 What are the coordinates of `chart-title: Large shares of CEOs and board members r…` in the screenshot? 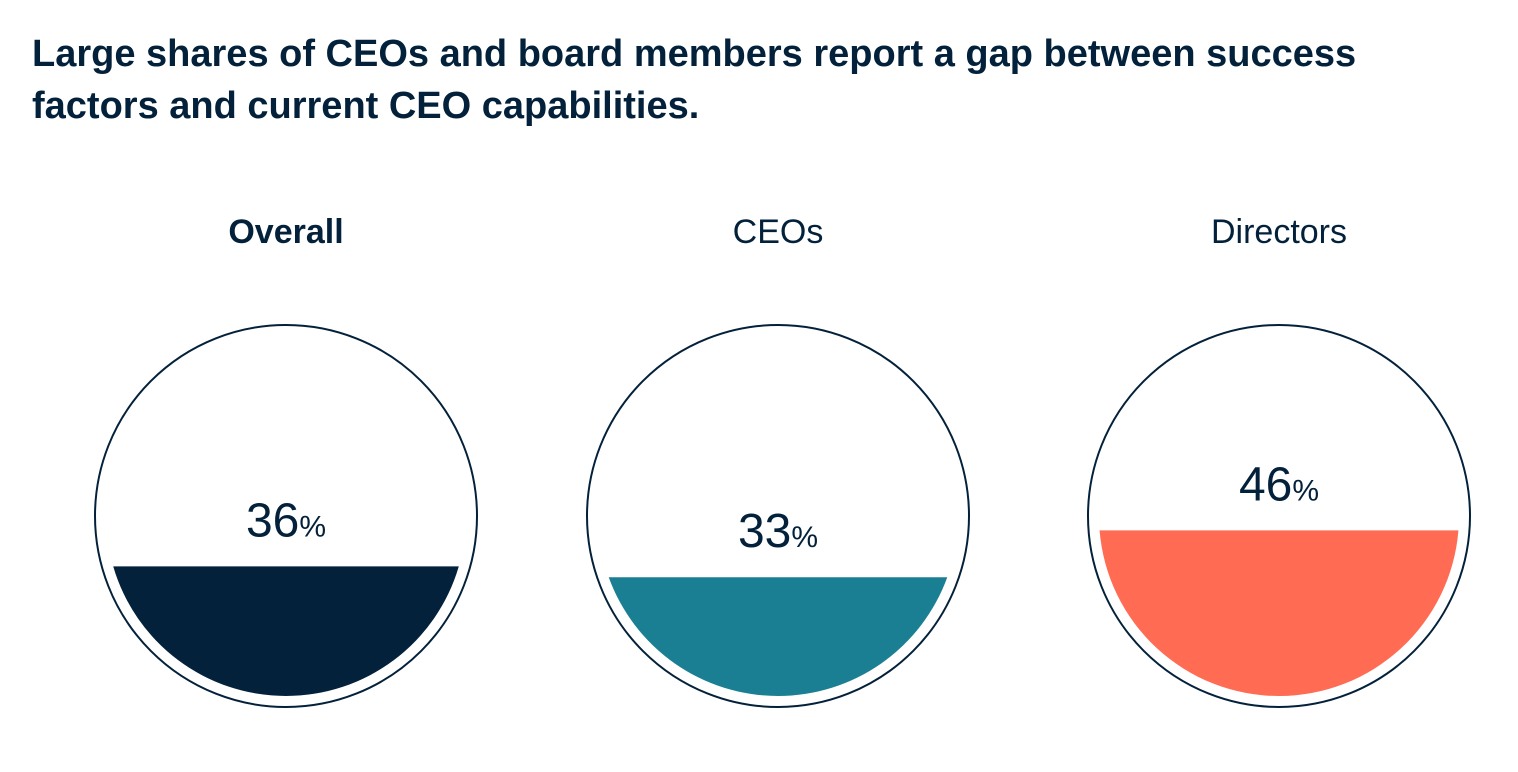 It's located at (694, 80).